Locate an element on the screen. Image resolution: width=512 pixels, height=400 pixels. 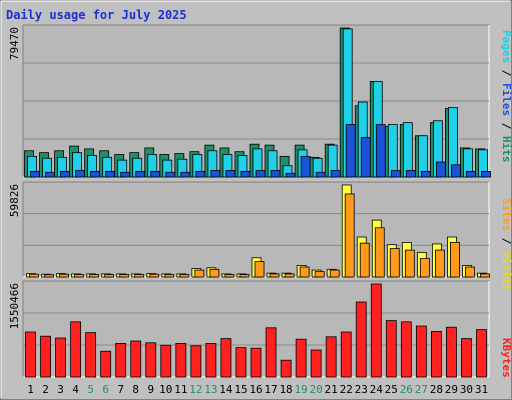
legend-pages: Pages is located at coordinates (506, 46).